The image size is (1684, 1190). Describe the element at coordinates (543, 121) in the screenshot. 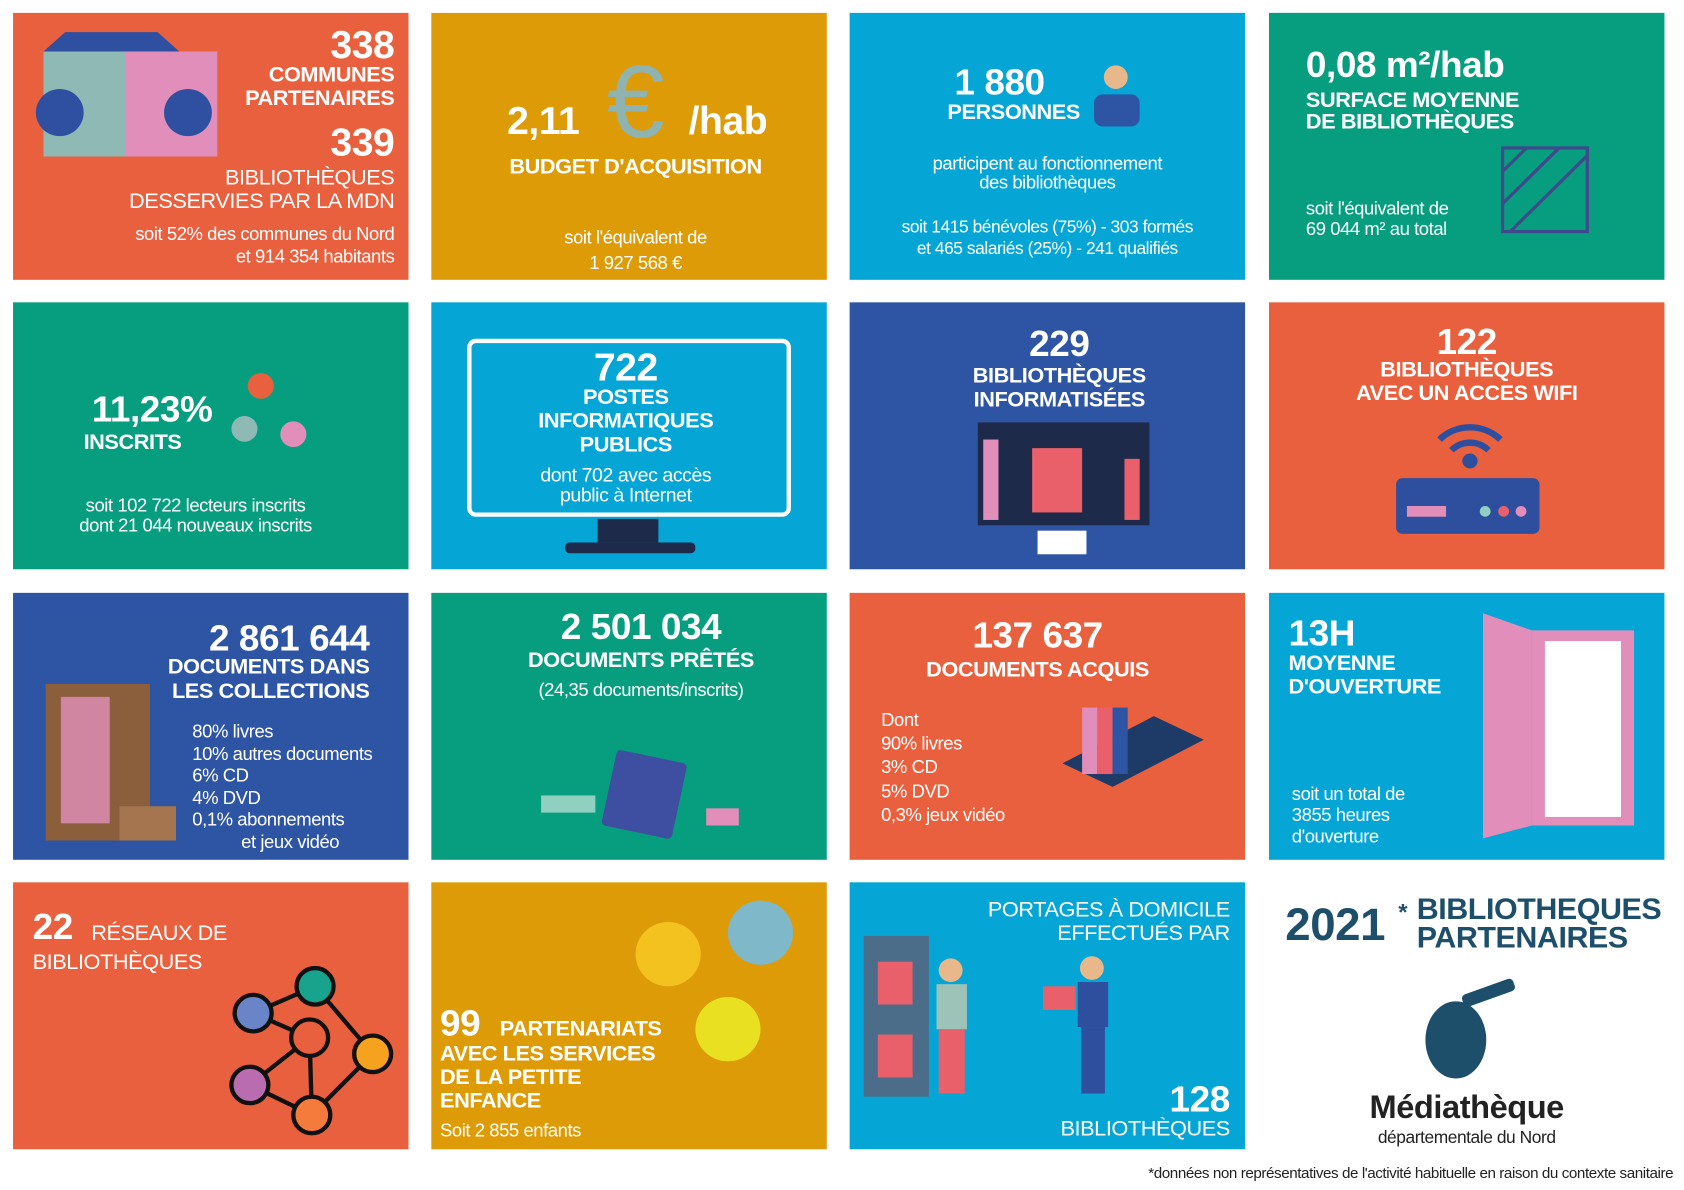

I see `tile-text: 2,11` at that location.